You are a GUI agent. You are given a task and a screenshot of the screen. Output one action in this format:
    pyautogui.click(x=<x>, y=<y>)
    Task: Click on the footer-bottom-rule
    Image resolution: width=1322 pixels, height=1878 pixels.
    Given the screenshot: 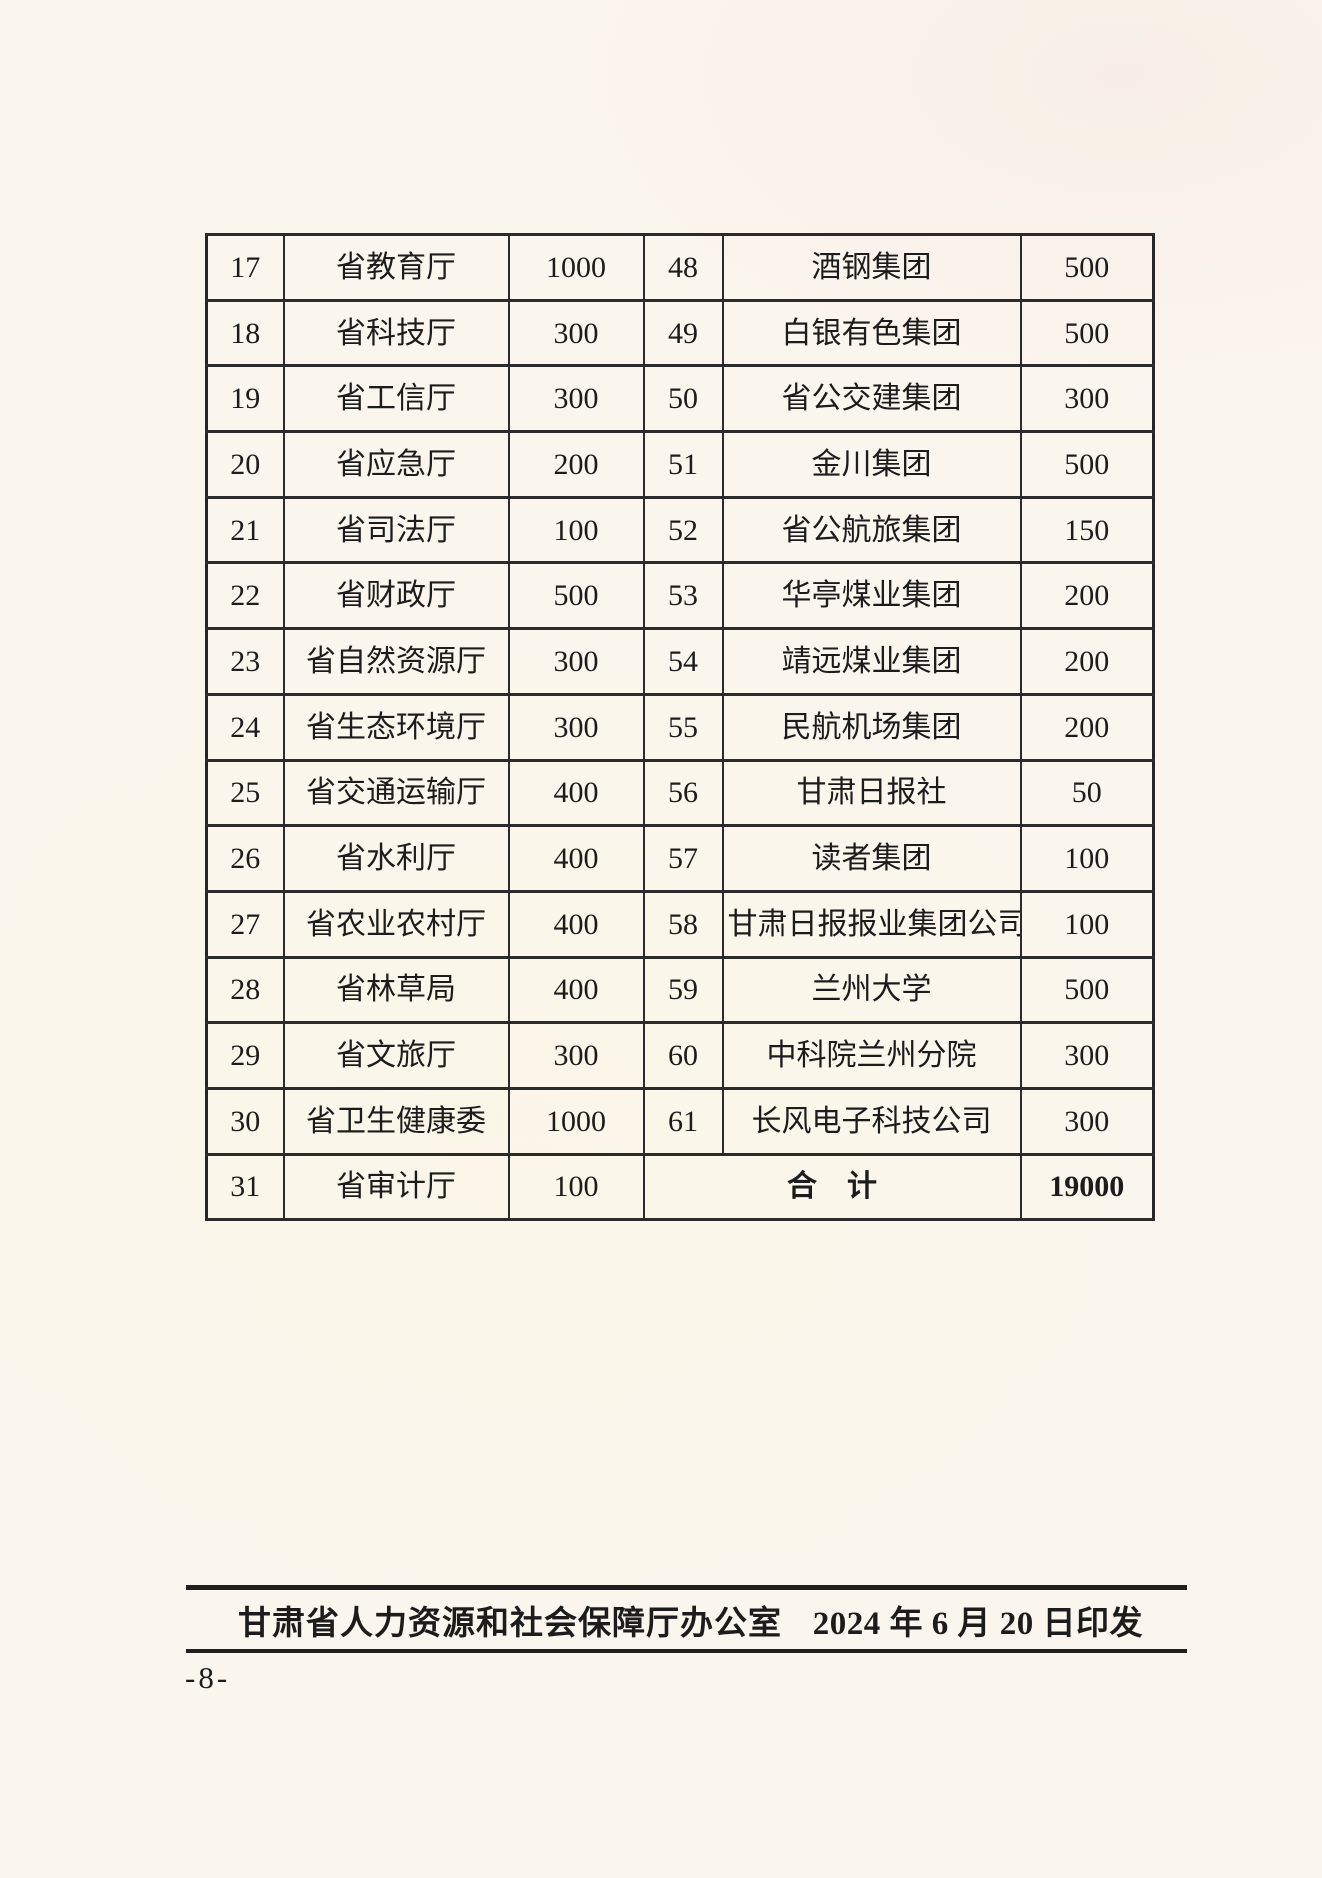 What is the action you would take?
    pyautogui.click(x=686, y=1651)
    